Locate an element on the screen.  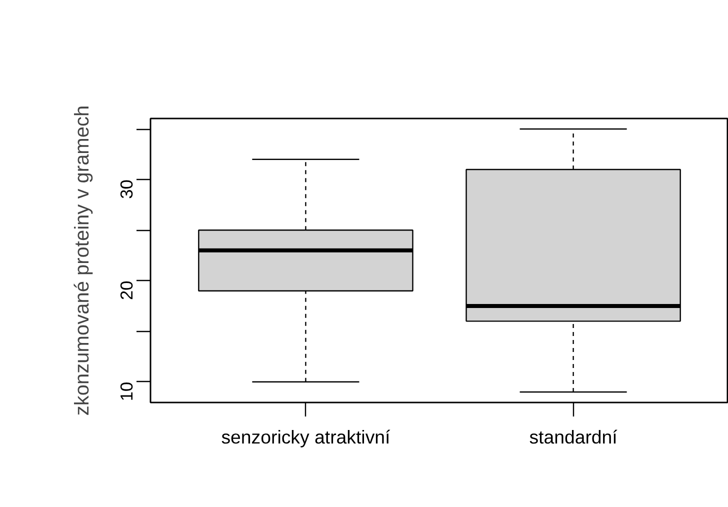
y-axis-title: zkonzumované proteiny v gramech is located at coordinates (83, 260).